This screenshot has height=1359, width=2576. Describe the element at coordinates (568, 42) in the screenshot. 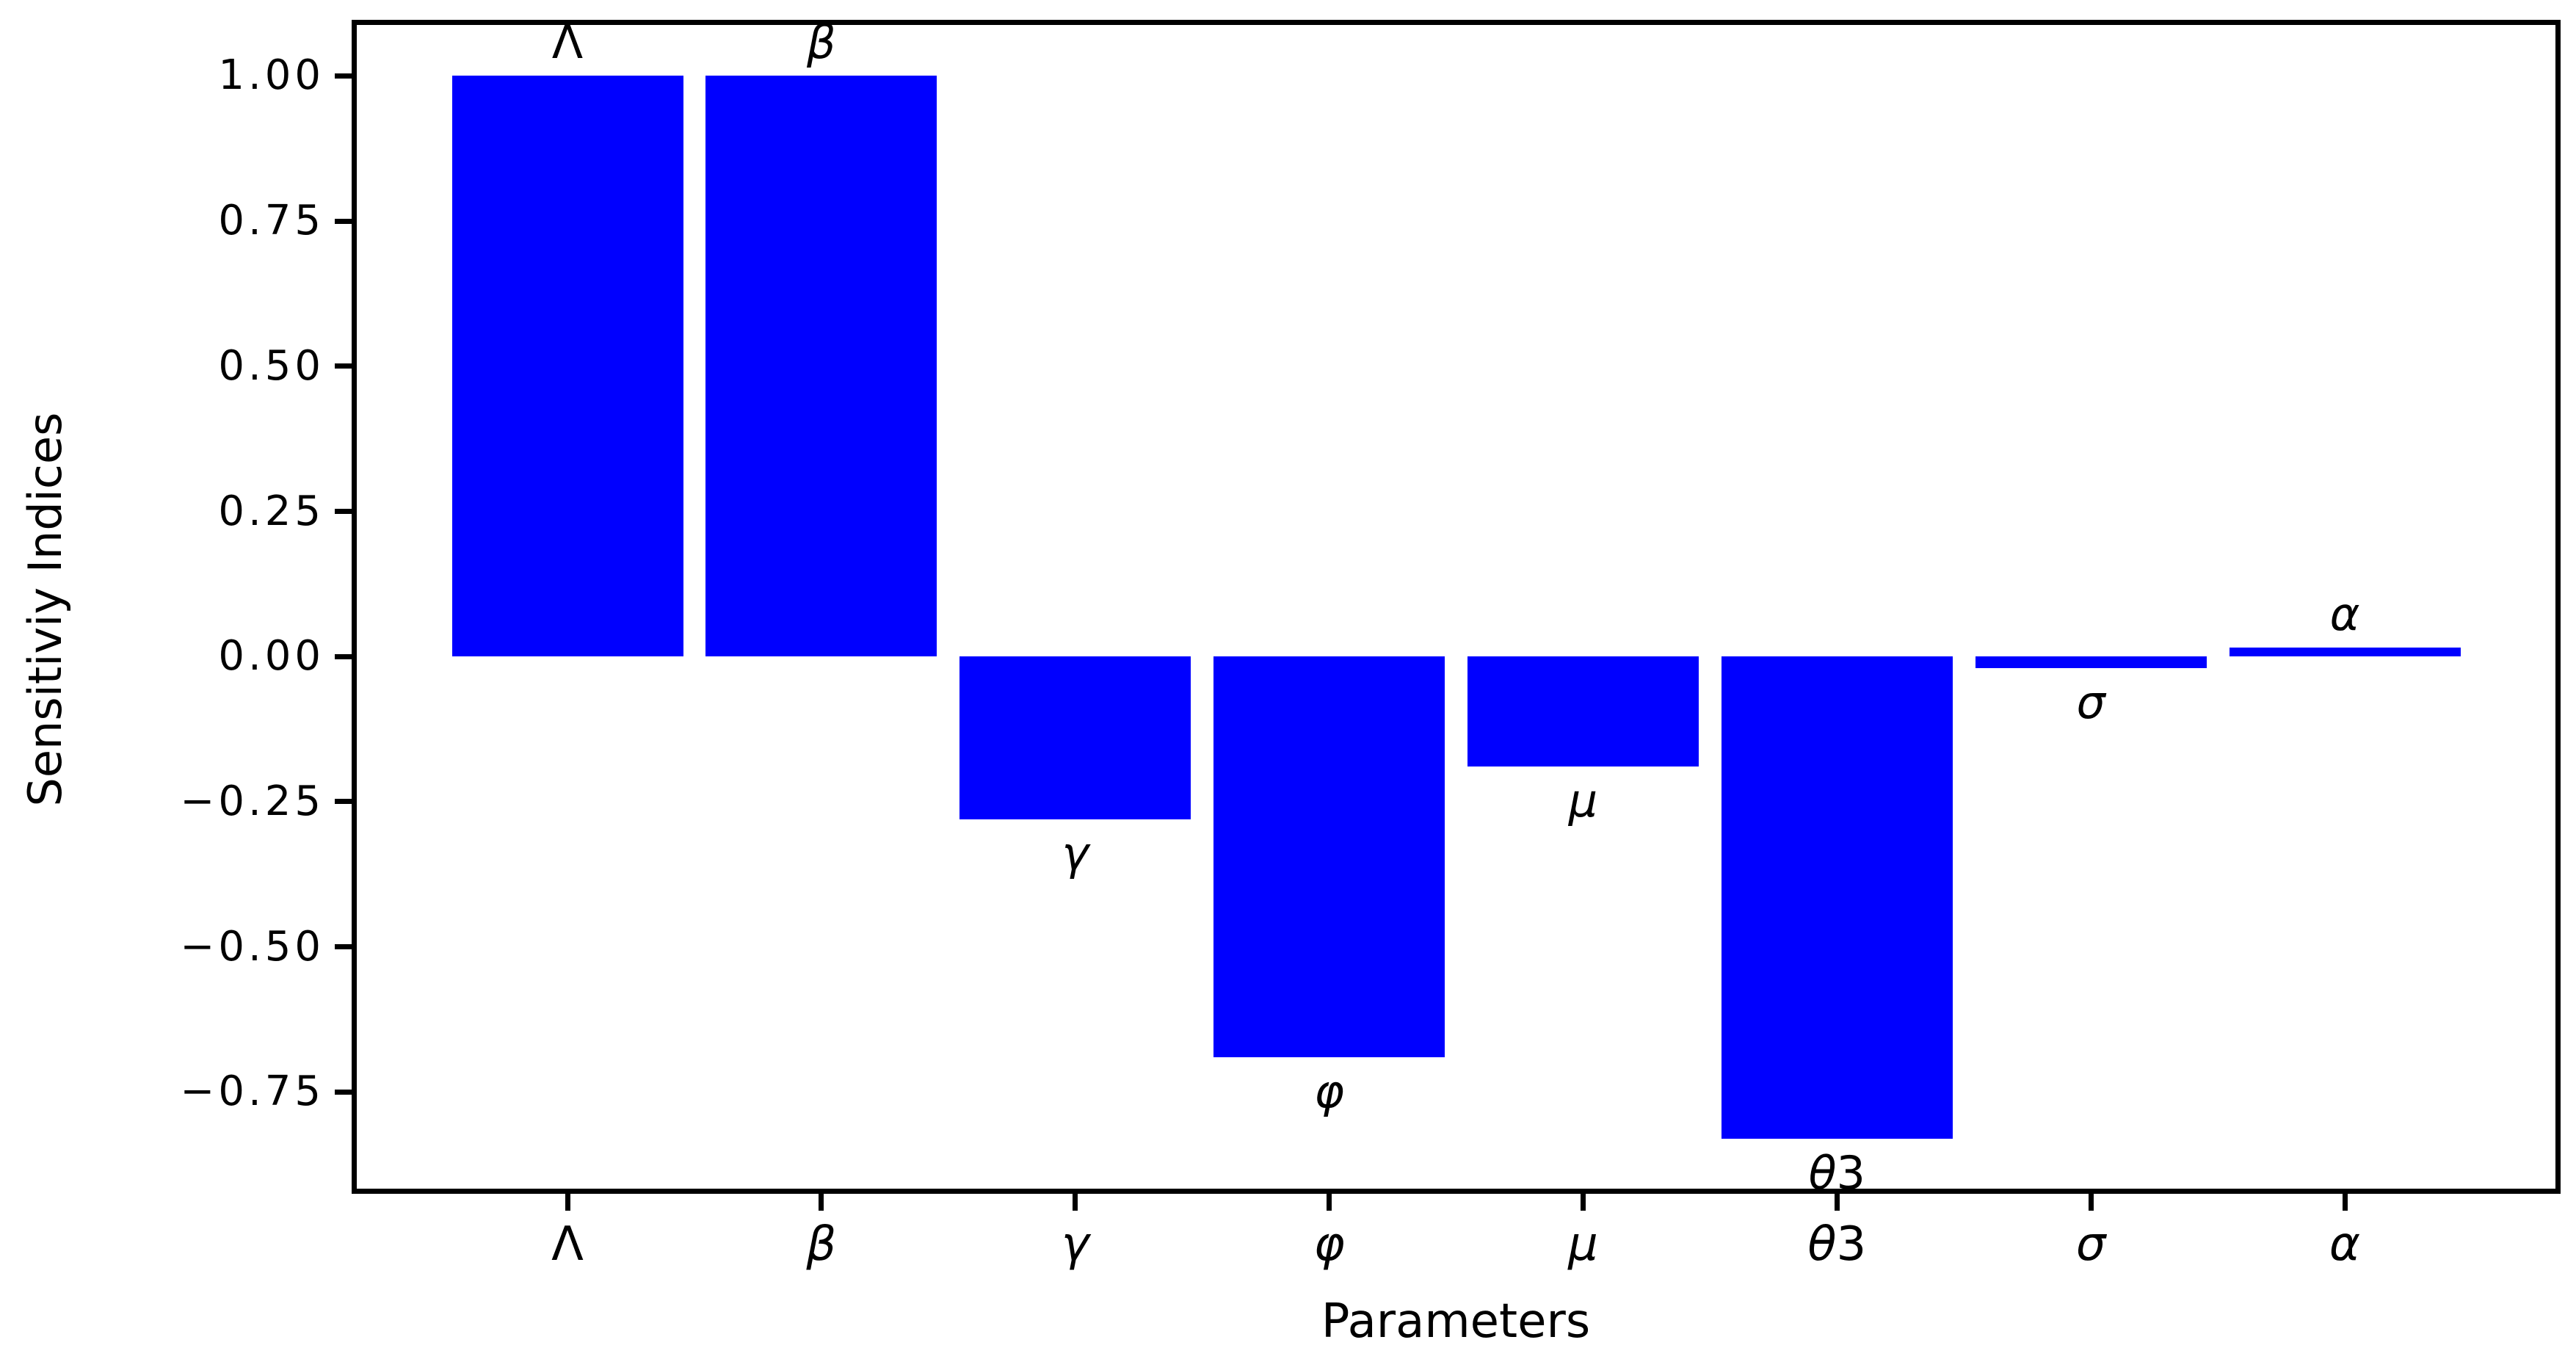

I see `bar-label-lambda: Λ` at that location.